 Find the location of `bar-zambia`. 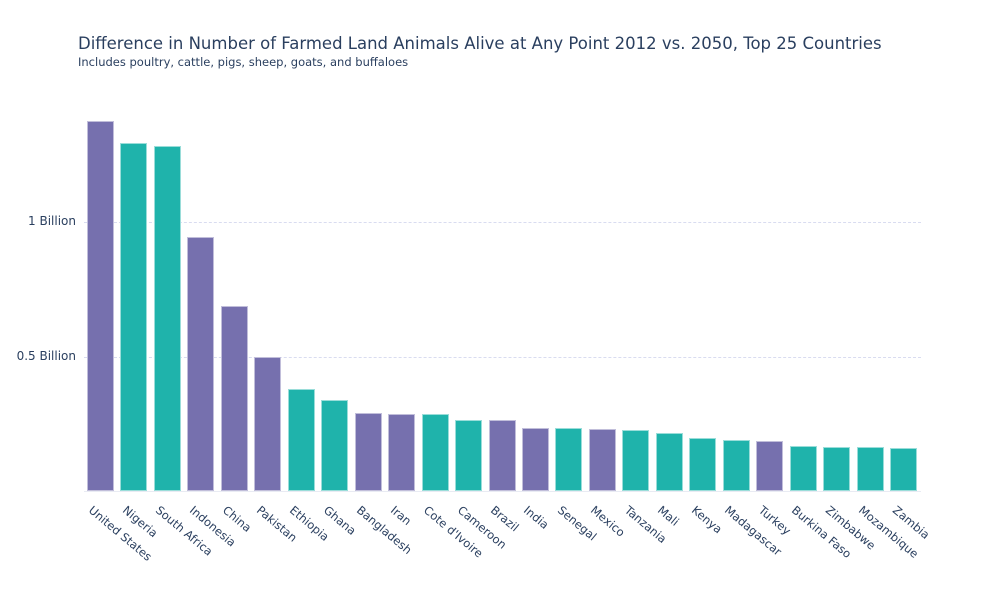

bar-zambia is located at coordinates (904, 469).